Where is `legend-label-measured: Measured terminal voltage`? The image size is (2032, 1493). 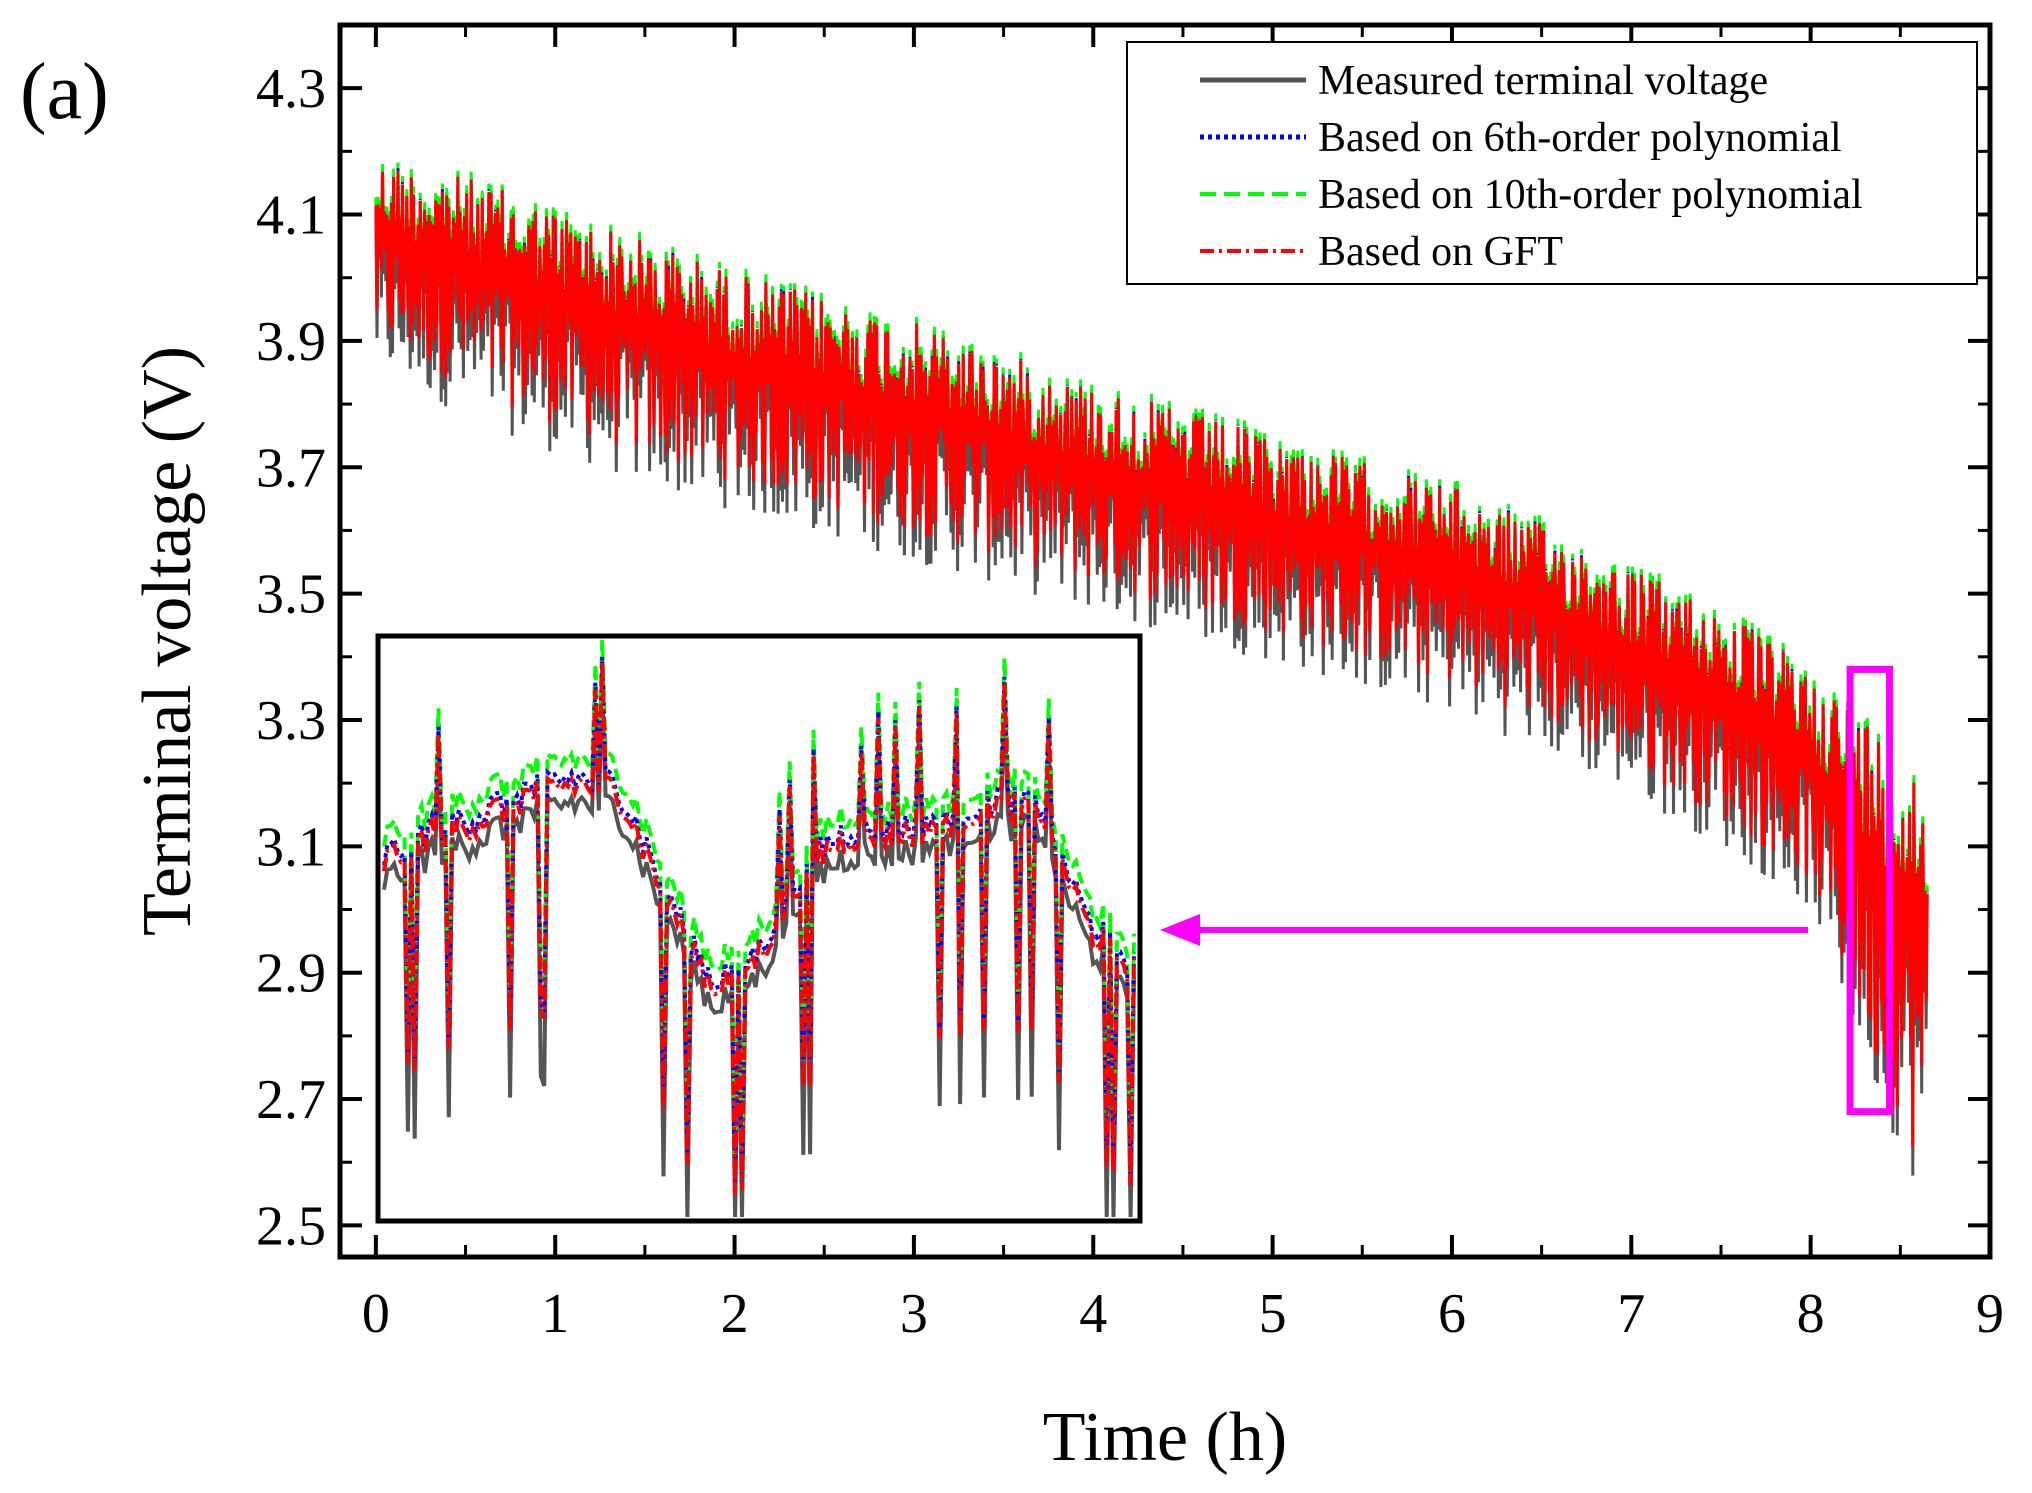 legend-label-measured: Measured terminal voltage is located at coordinates (1543, 81).